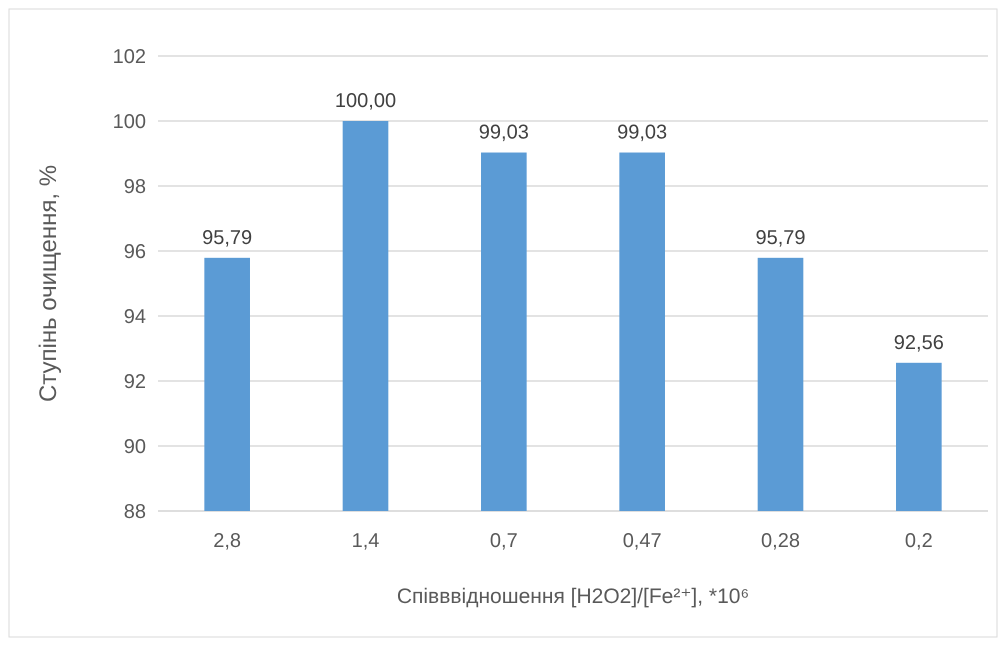 Image resolution: width=998 pixels, height=646 pixels. What do you see at coordinates (135, 512) in the screenshot?
I see `y-tick-label: 88` at bounding box center [135, 512].